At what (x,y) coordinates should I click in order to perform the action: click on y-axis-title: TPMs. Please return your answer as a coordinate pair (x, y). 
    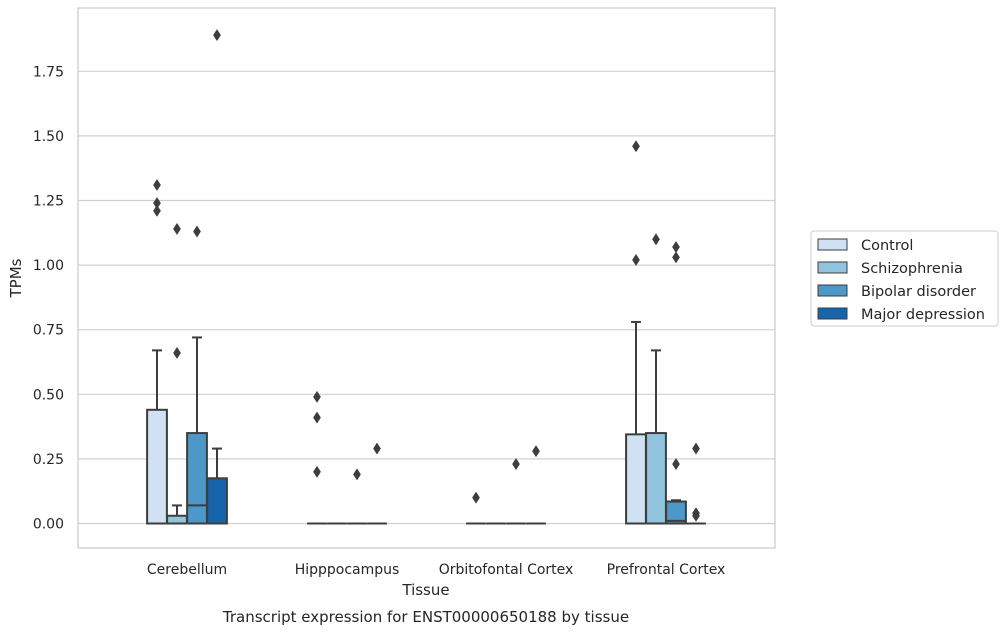
    Looking at the image, I should click on (16, 278).